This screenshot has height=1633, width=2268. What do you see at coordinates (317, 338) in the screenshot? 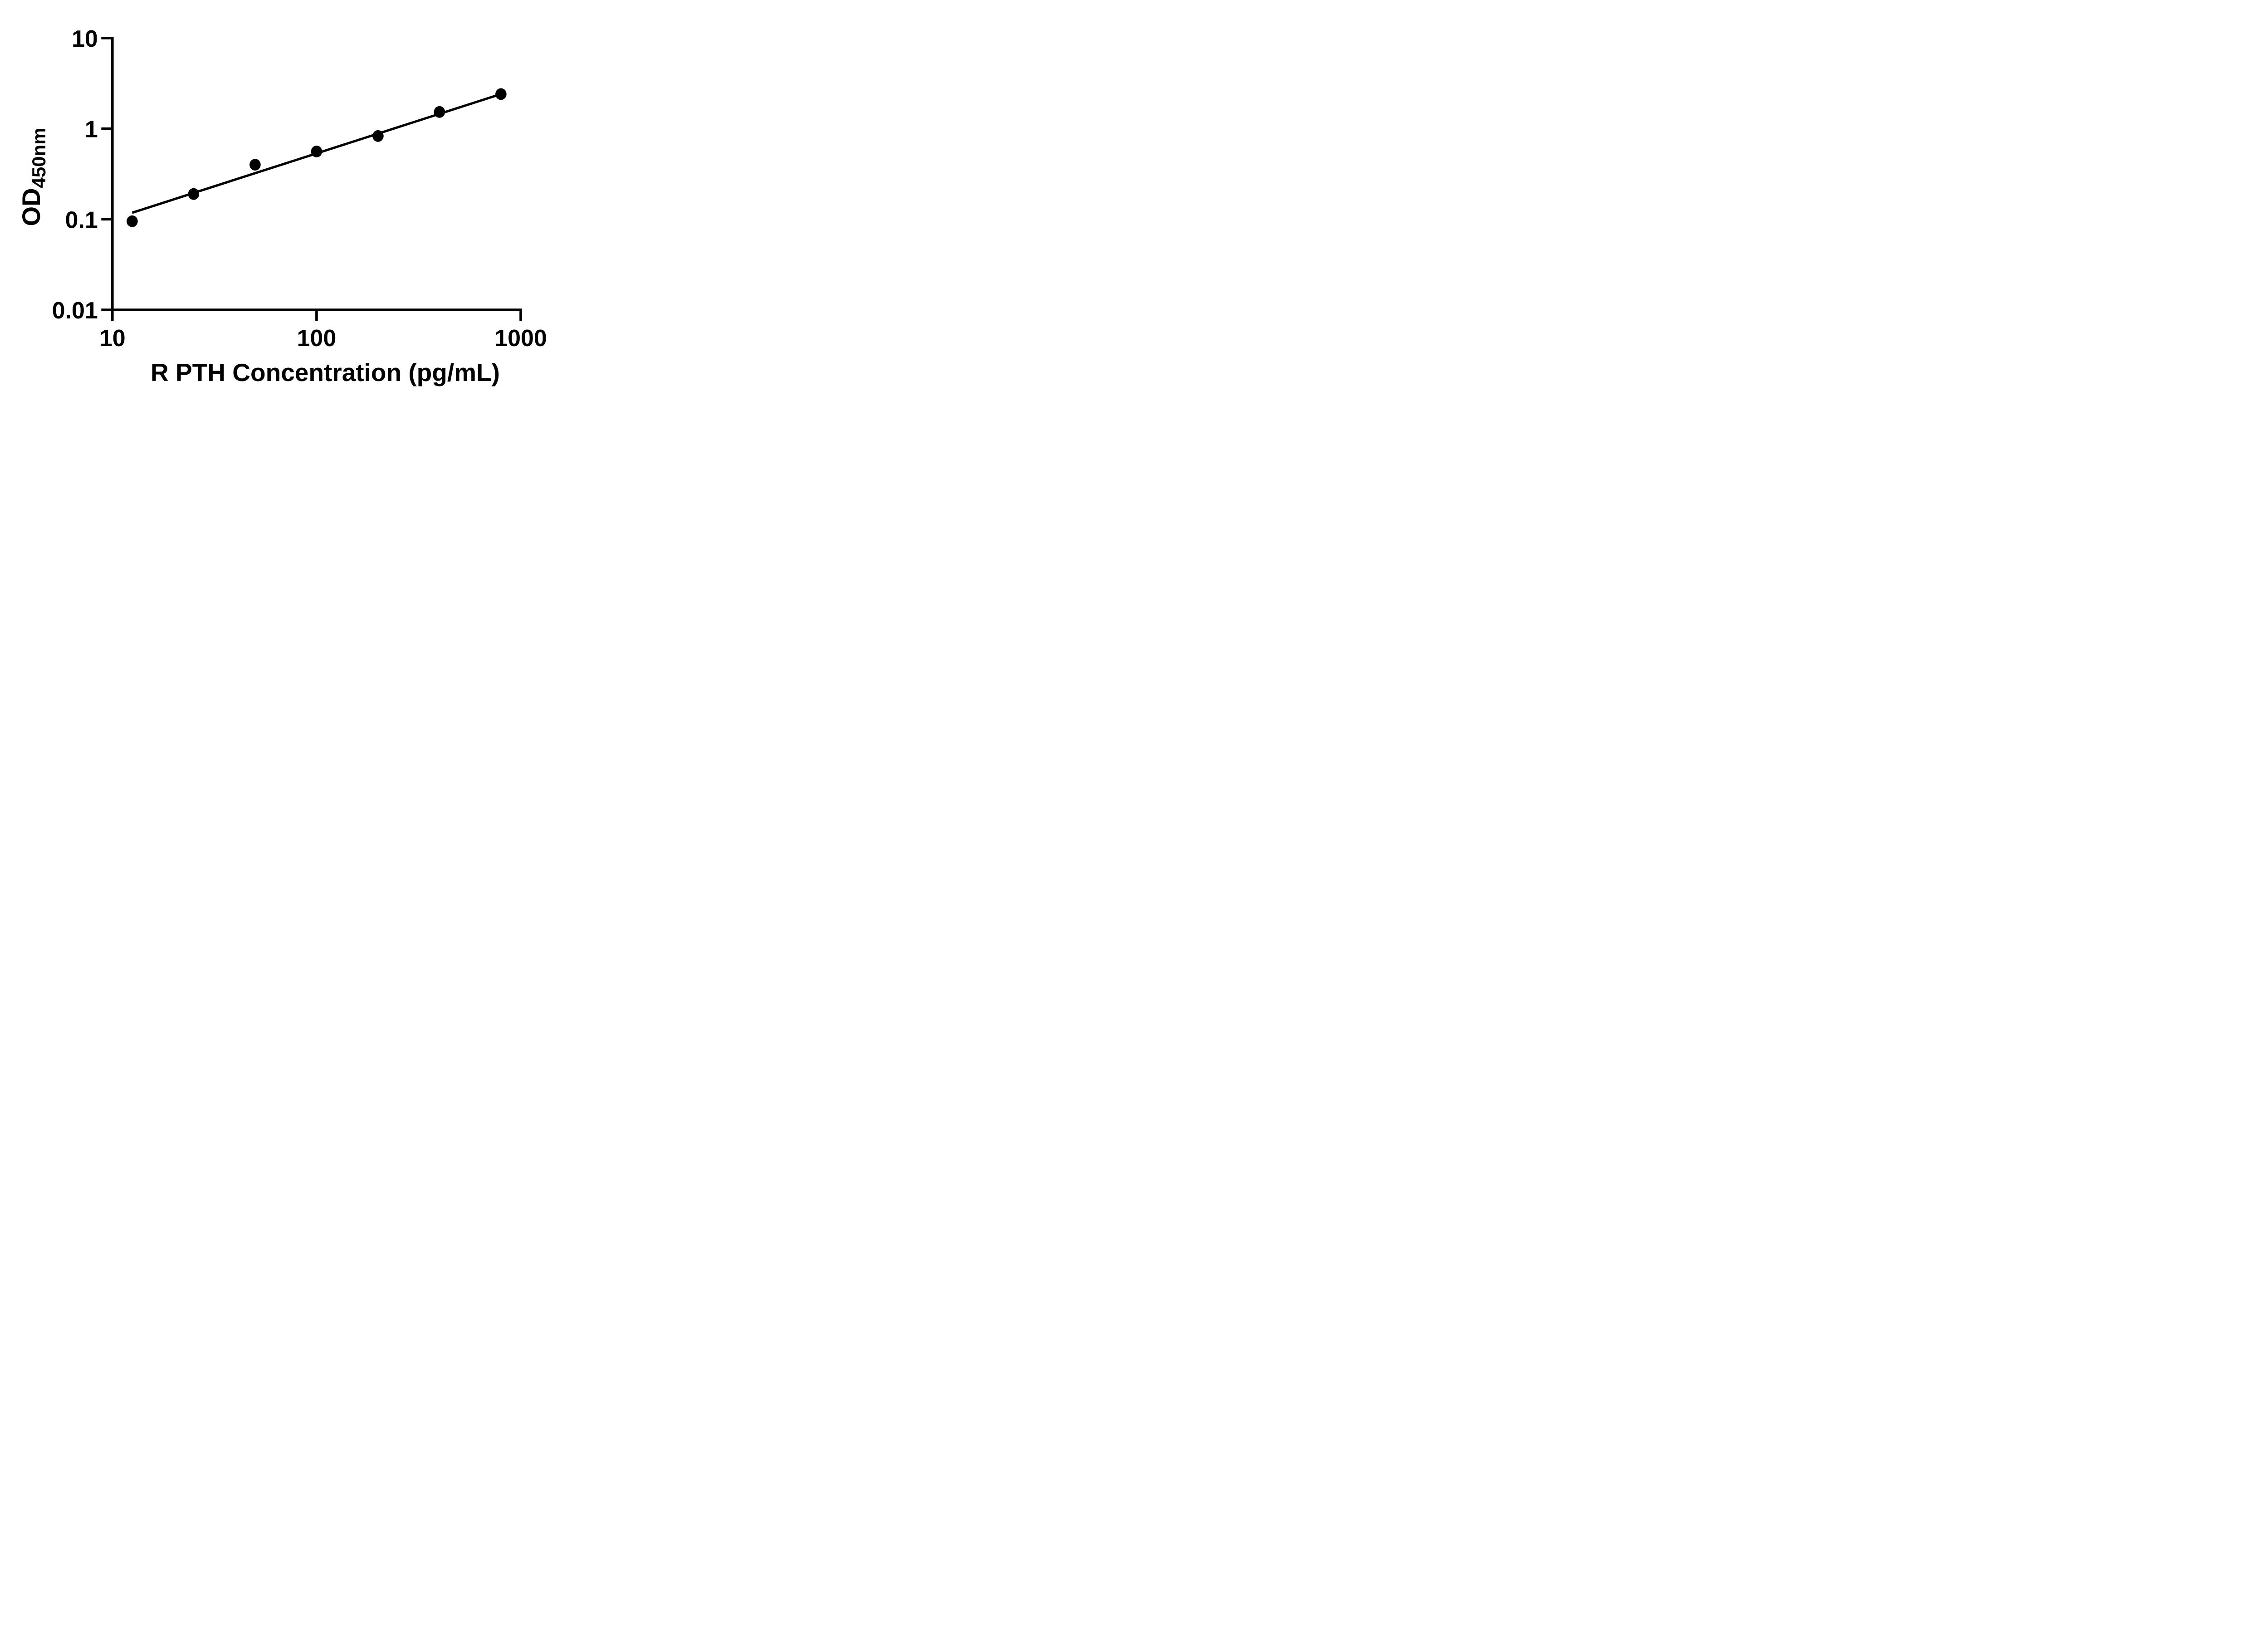
I see `x-tick-label: 100` at bounding box center [317, 338].